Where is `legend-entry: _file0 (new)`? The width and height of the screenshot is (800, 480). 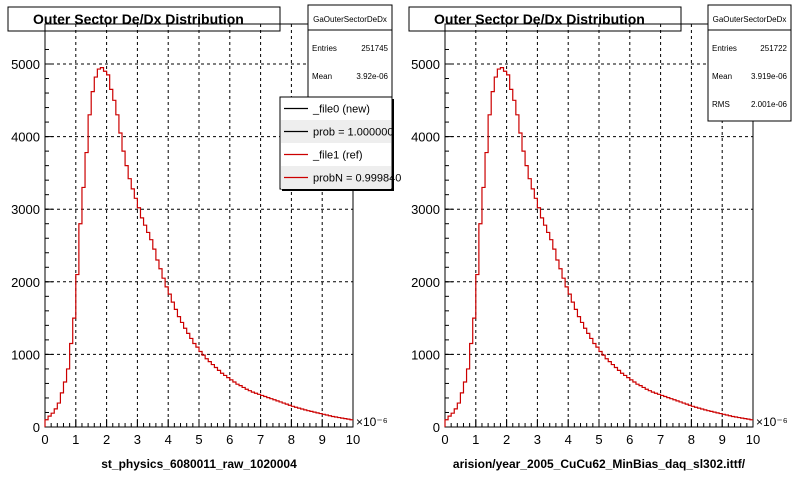 legend-entry: _file0 (new) is located at coordinates (341, 110).